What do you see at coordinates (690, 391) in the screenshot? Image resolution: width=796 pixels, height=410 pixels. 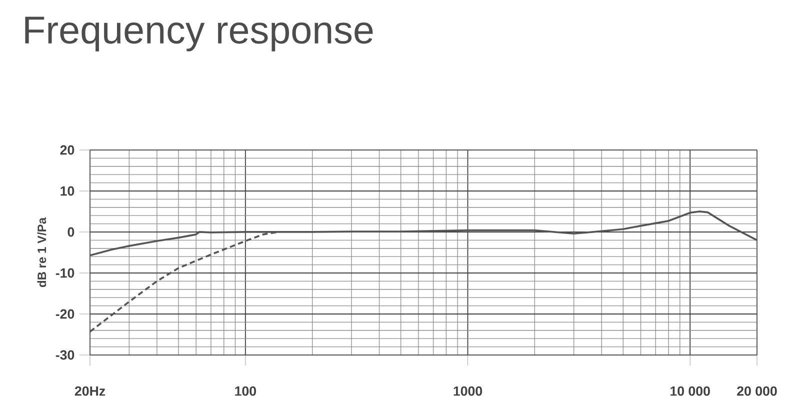 I see `x-tick-label: 10 000` at bounding box center [690, 391].